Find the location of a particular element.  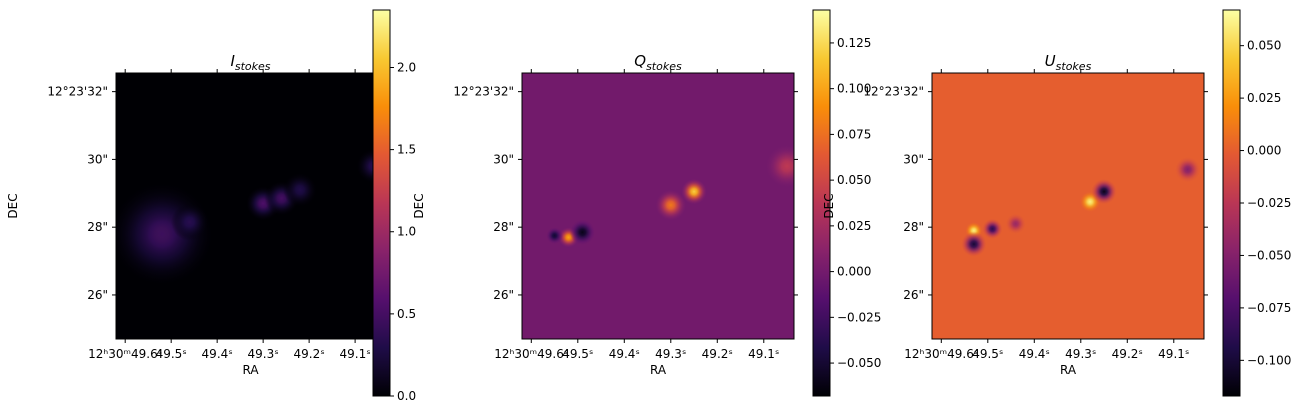

colorbar-tick-label: 1.5 is located at coordinates (406, 150).